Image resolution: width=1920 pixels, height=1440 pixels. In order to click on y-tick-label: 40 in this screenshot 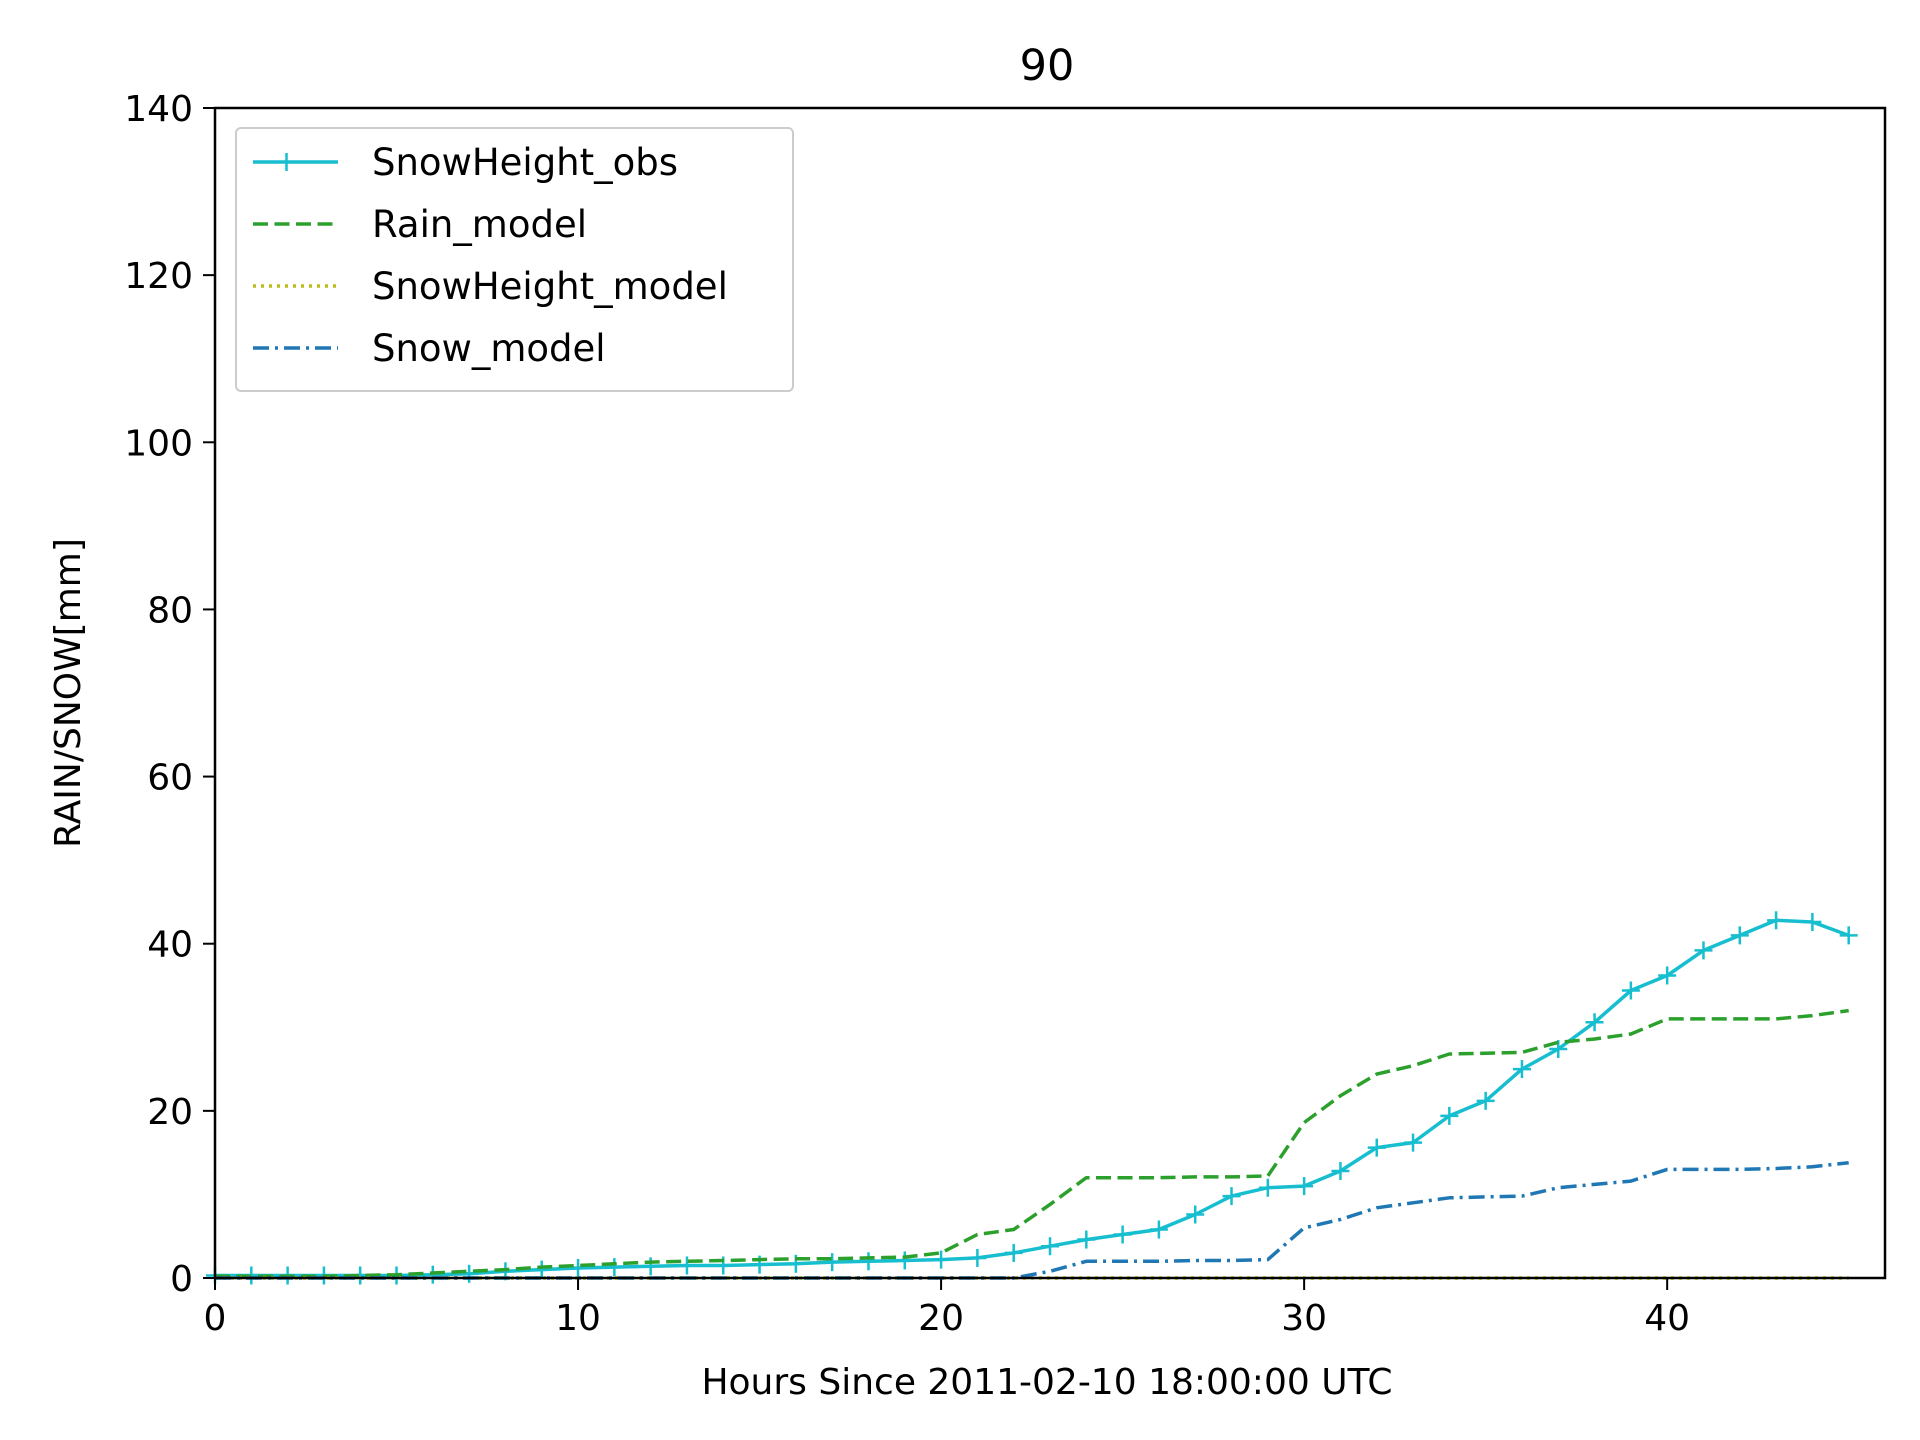, I will do `click(170, 945)`.